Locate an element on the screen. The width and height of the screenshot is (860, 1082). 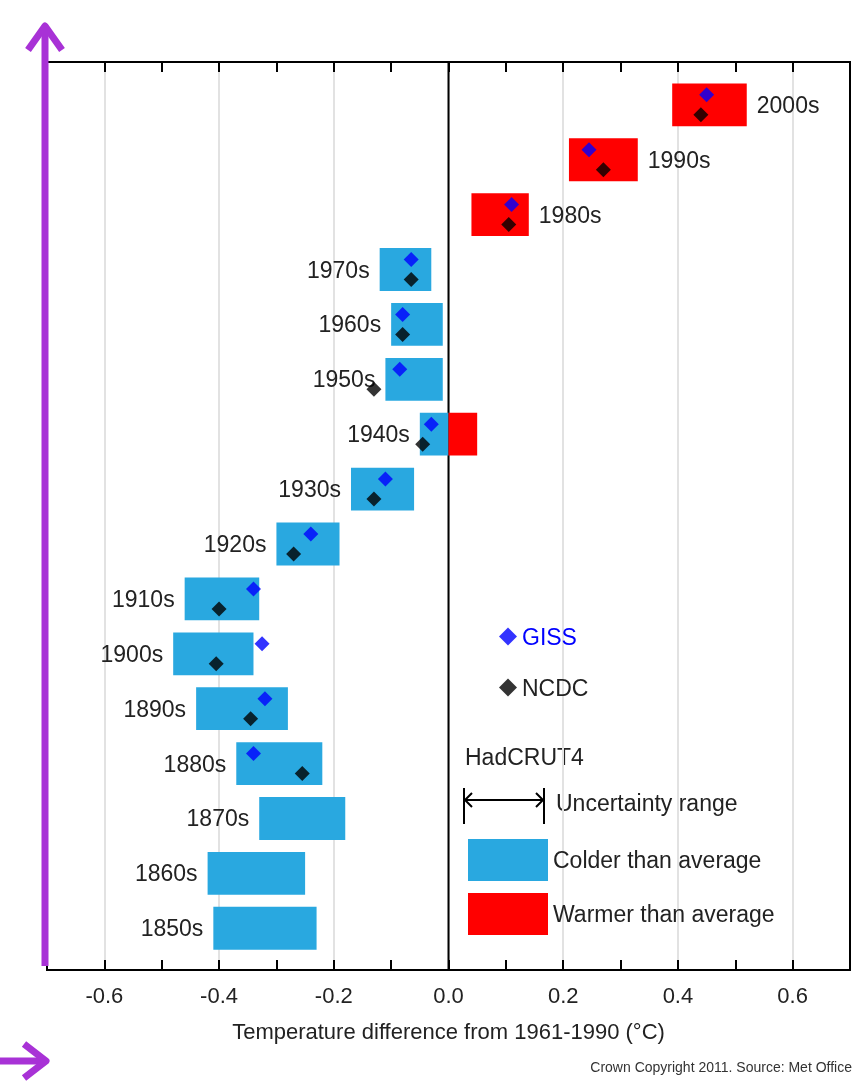
text: Crown Copyright 2011. Source: Met Office is located at coordinates (721, 1067).